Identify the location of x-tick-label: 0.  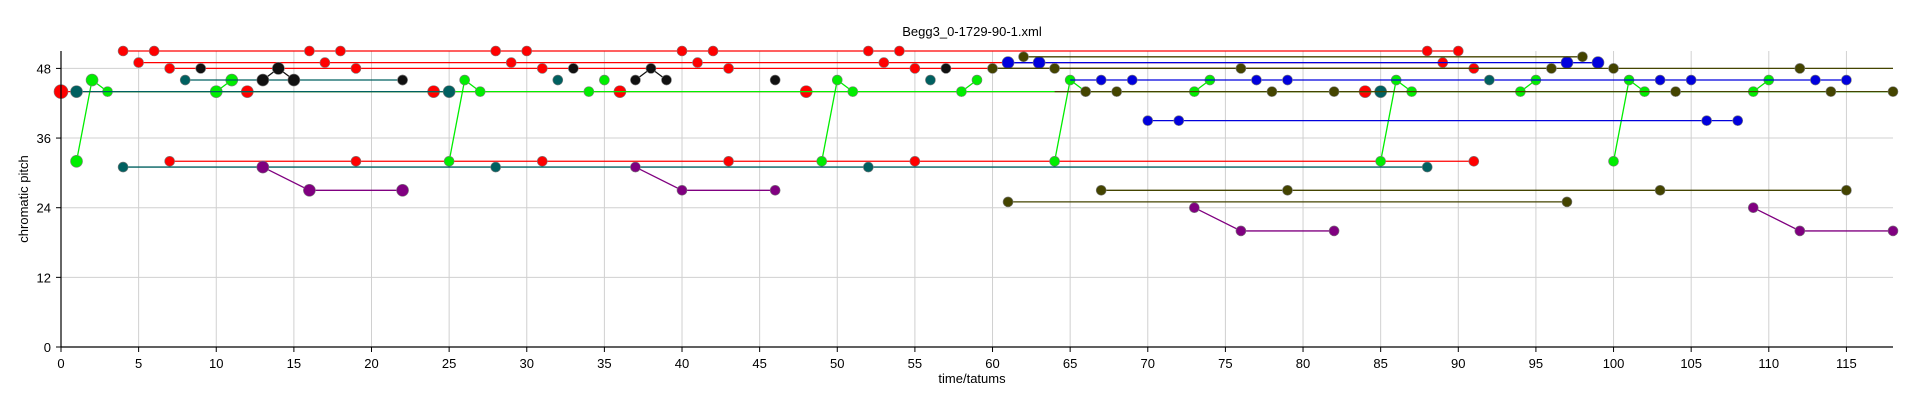
(60, 363).